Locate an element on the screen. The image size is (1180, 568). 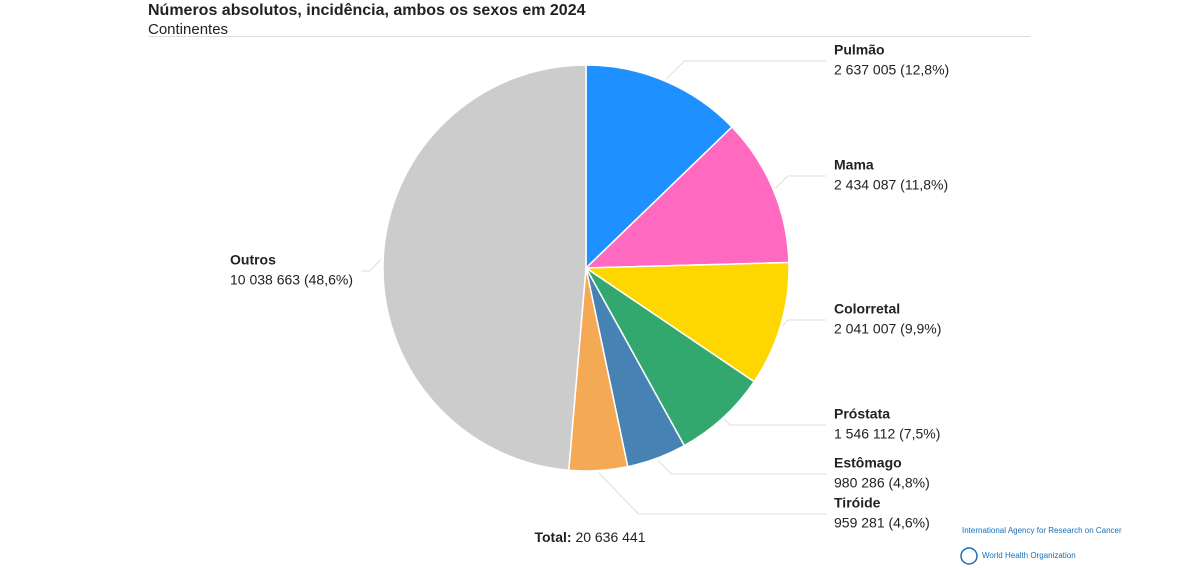
total: Total: 20 636 441 is located at coordinates (589, 537).